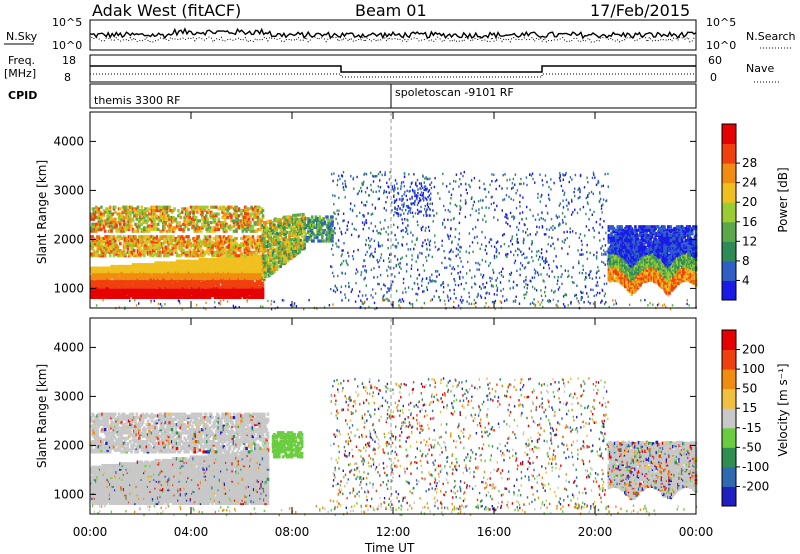 The width and height of the screenshot is (800, 554). I want to click on beam-title: Beam 01, so click(391, 10).